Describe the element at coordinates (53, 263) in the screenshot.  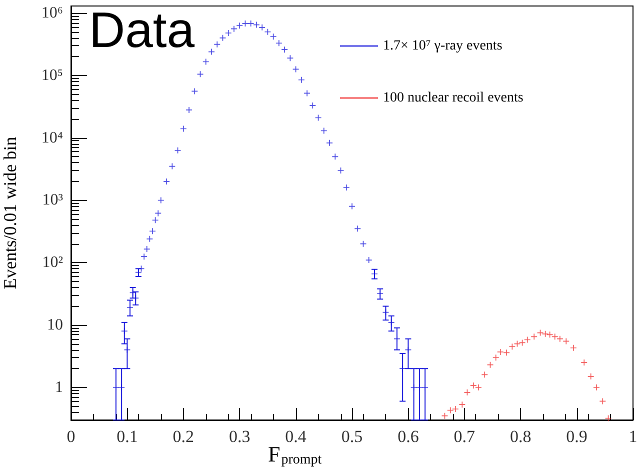
I see `y-tick-label: 10²` at that location.